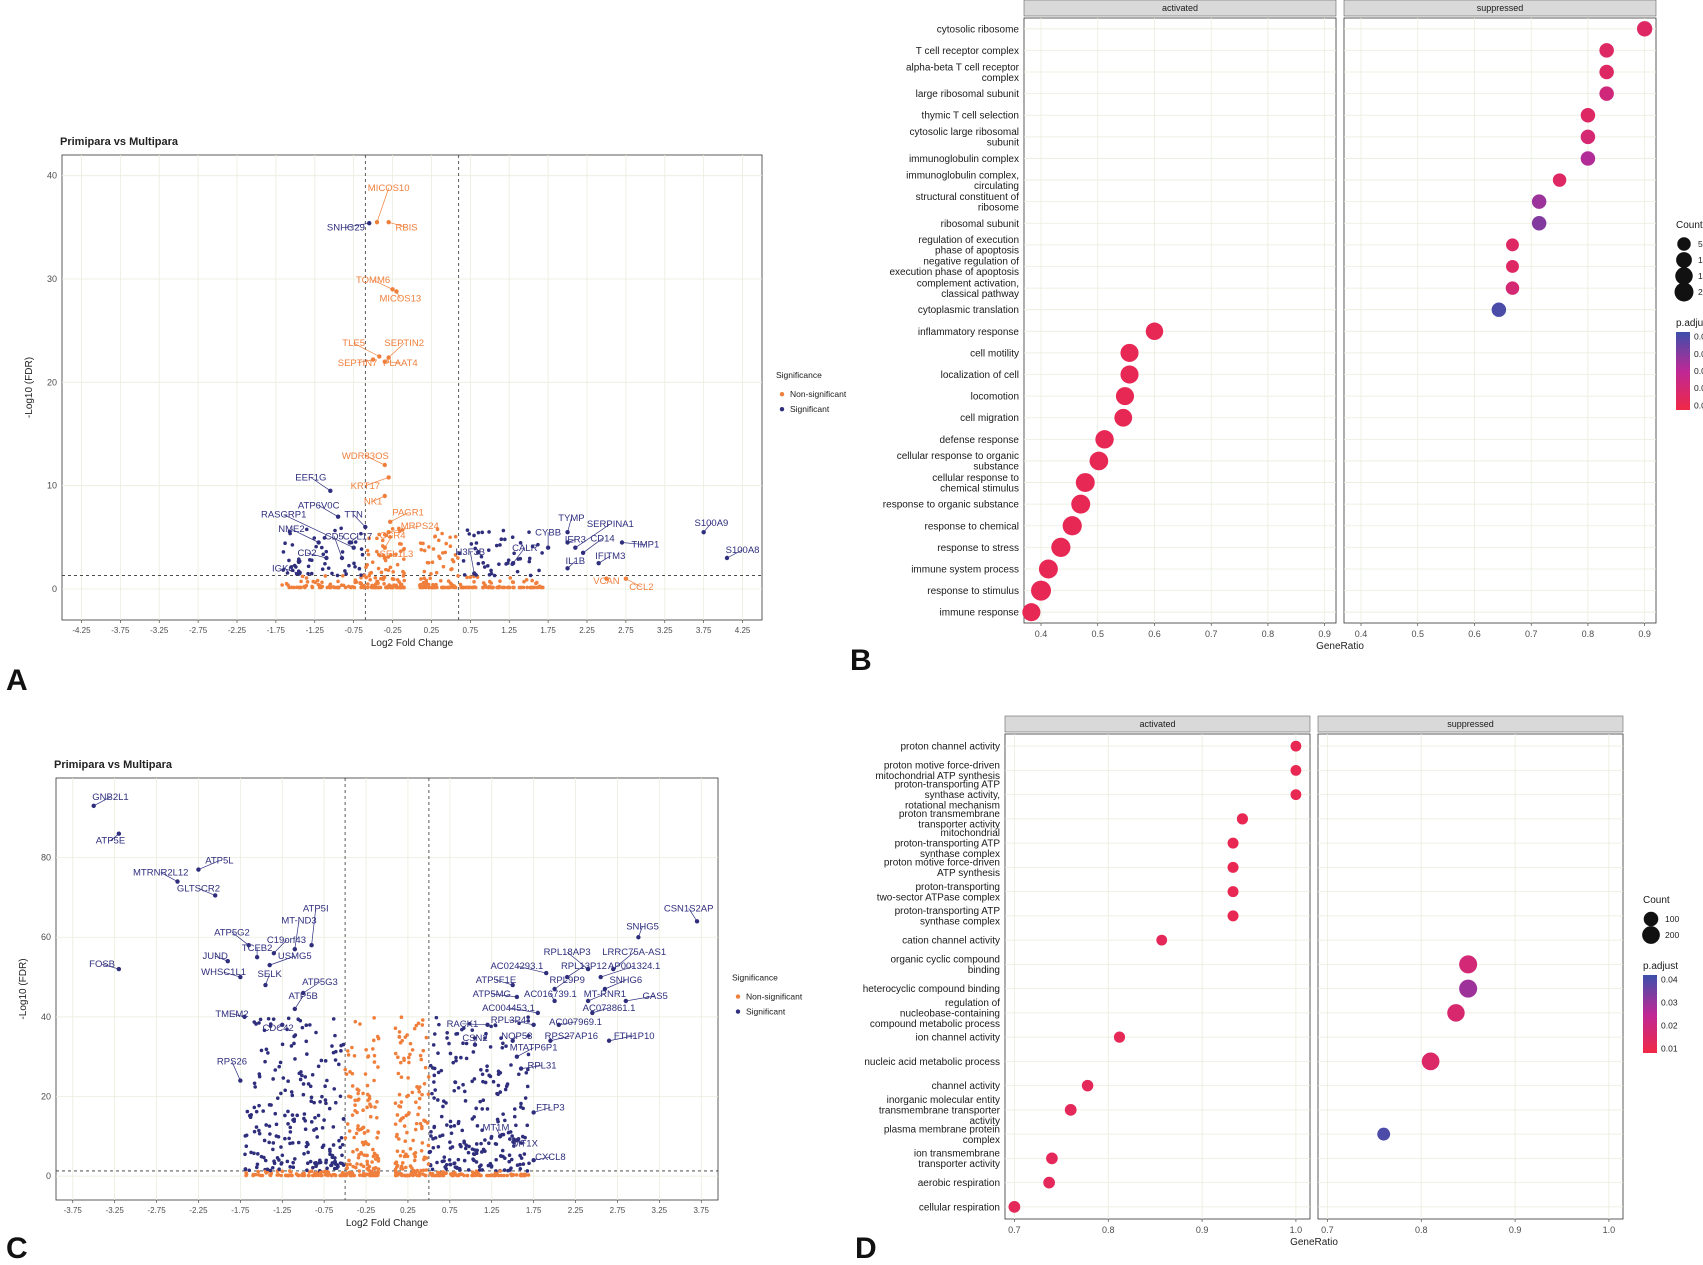 The image size is (1703, 1265). I want to click on panel-letter-d: D, so click(866, 1248).